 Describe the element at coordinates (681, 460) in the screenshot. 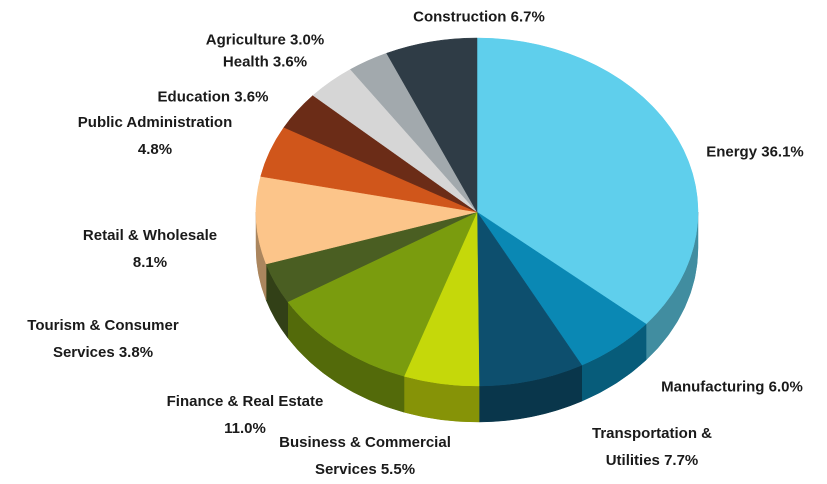

I see `value-label: 7.7%` at that location.